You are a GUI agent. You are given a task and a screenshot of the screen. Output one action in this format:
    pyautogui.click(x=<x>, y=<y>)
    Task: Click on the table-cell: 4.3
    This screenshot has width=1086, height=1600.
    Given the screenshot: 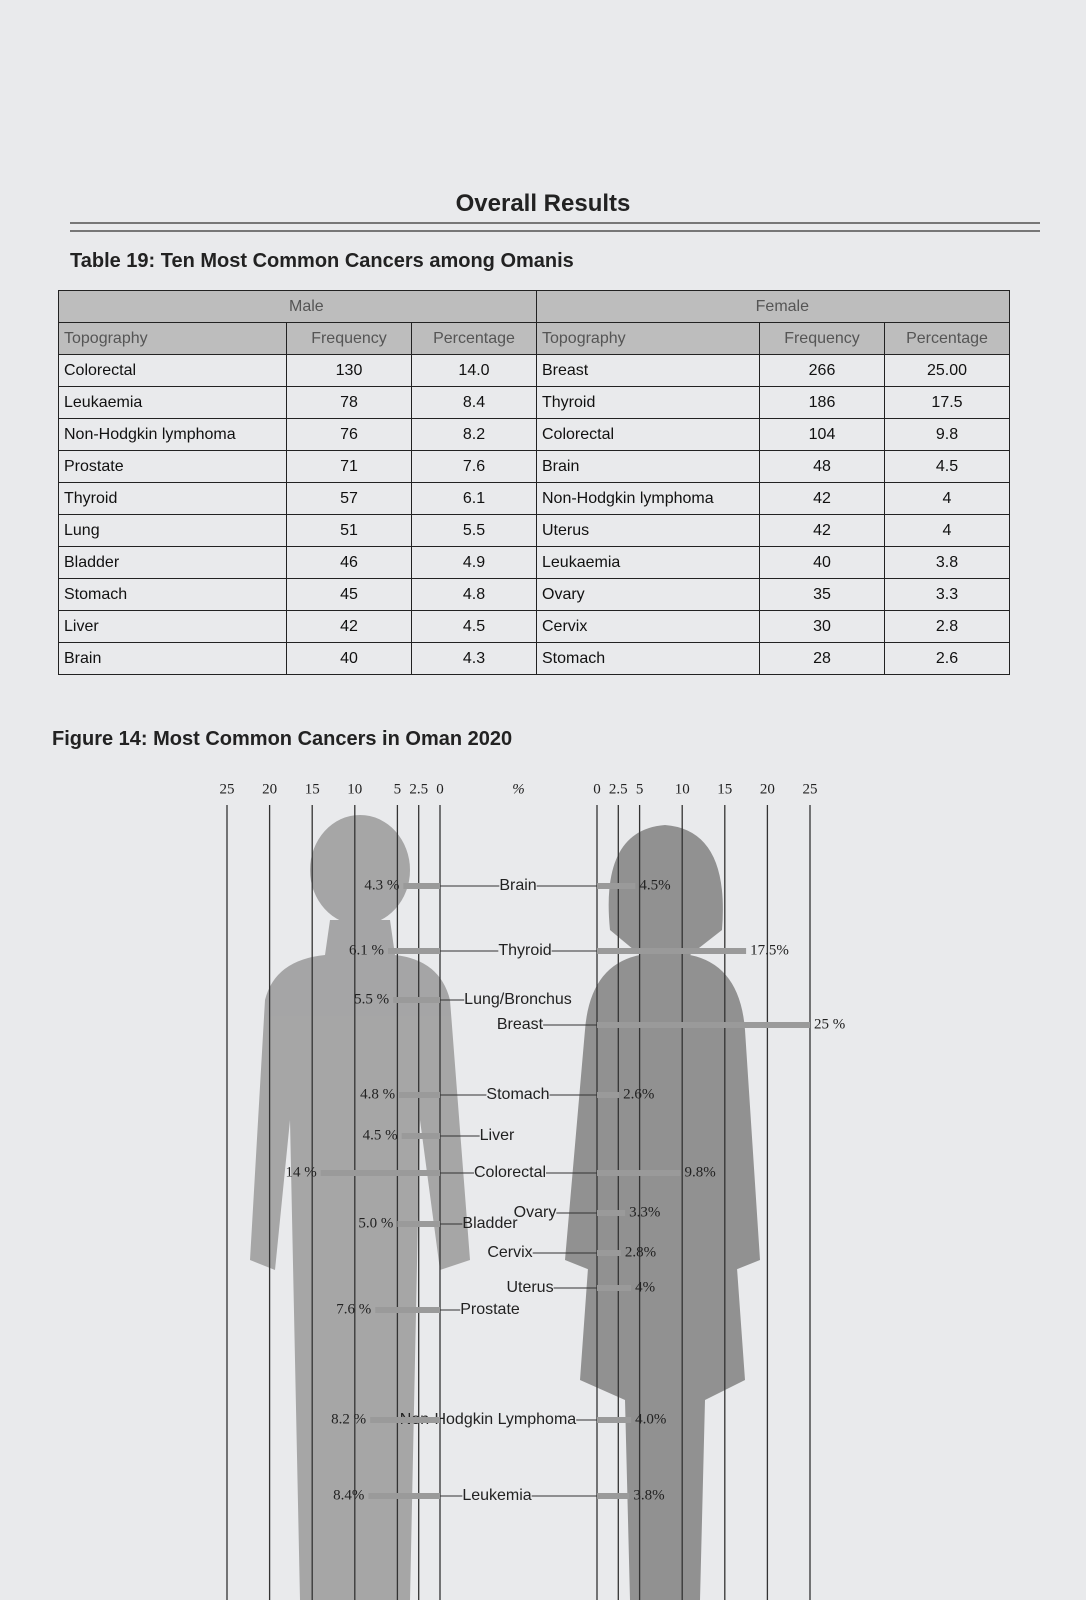 What is the action you would take?
    pyautogui.click(x=474, y=658)
    